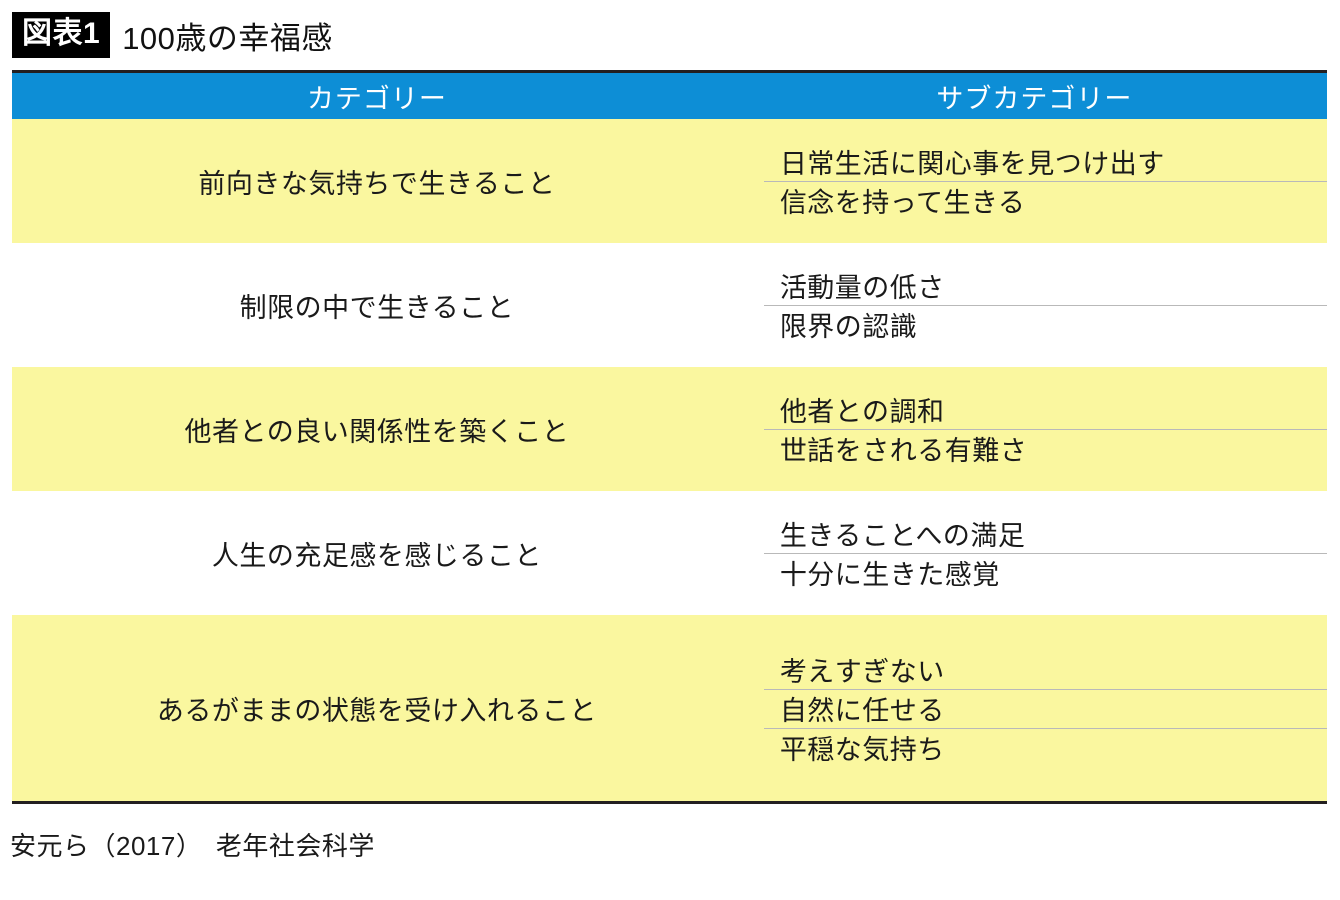 This screenshot has width=1340, height=900. I want to click on subcategory-item: 平穏な気持ち, so click(1035, 747).